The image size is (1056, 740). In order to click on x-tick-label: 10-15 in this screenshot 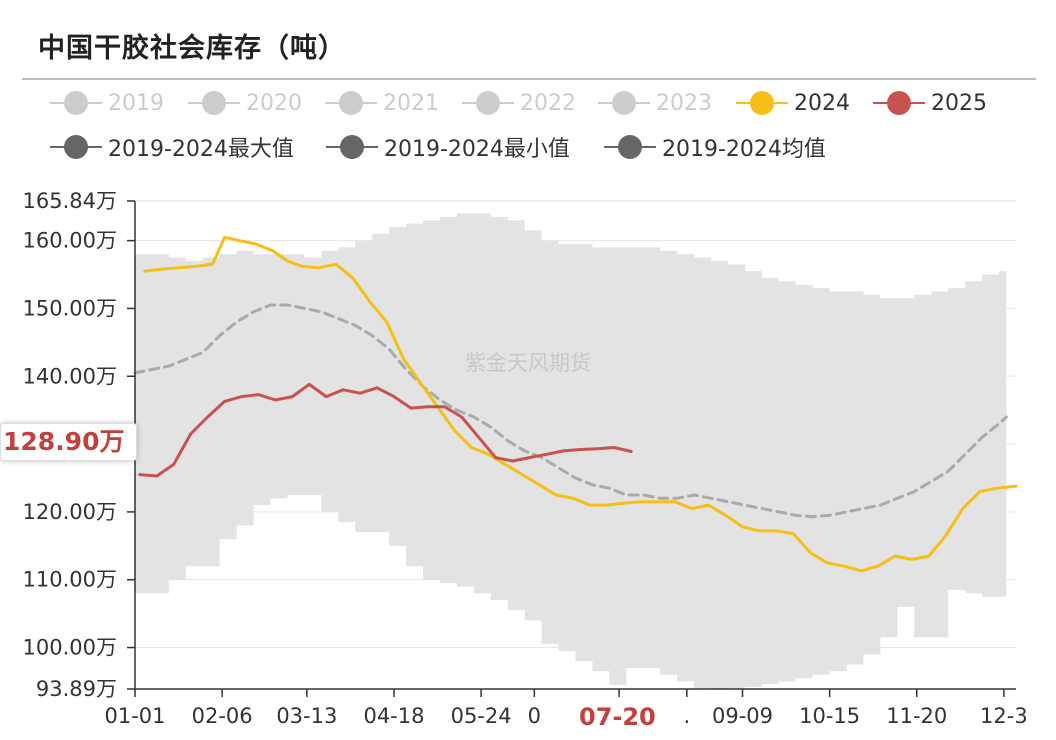, I will do `click(829, 716)`.